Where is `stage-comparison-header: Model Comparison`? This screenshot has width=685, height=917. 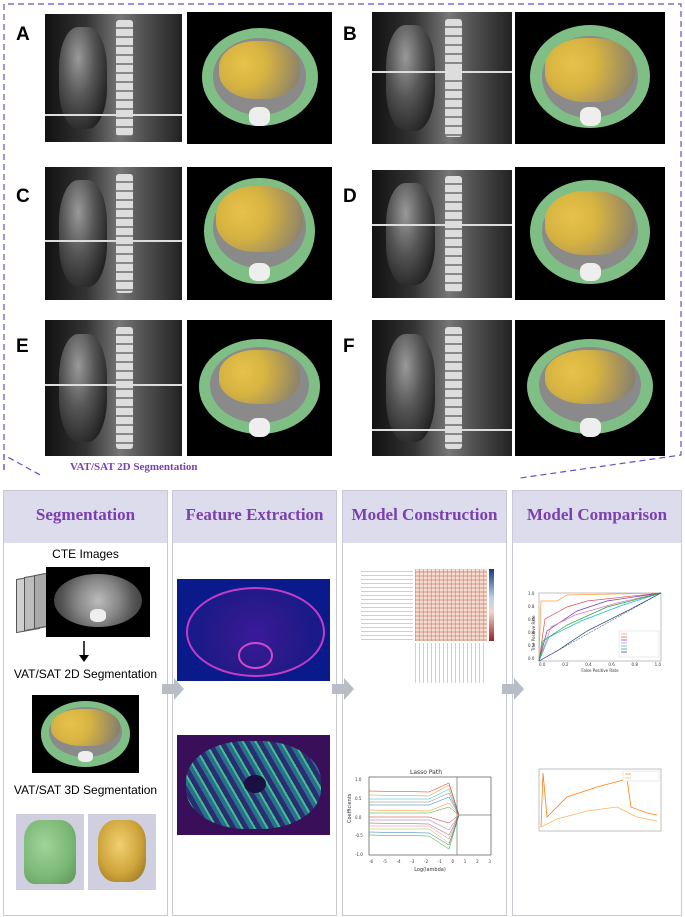 stage-comparison-header: Model Comparison is located at coordinates (597, 517).